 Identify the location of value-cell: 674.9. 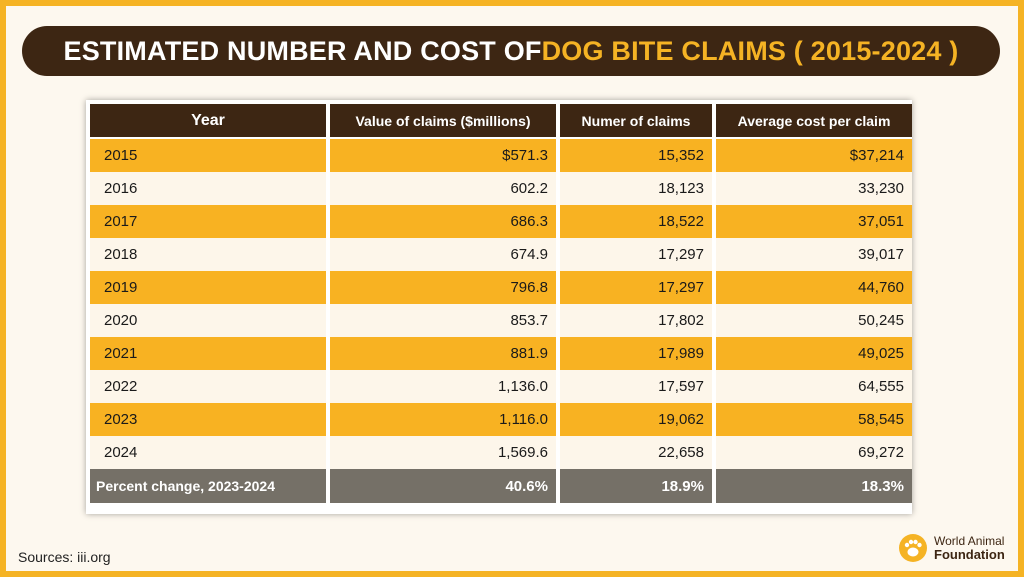
(443, 254).